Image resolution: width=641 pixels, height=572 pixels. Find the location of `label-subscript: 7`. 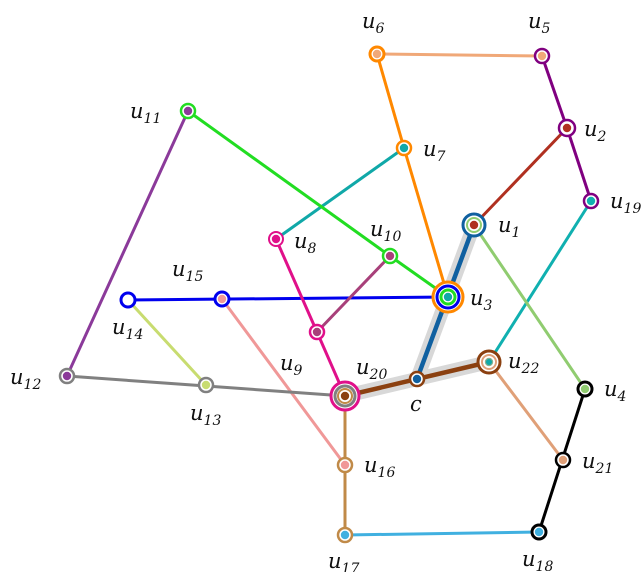

label-subscript: 7 is located at coordinates (441, 157).